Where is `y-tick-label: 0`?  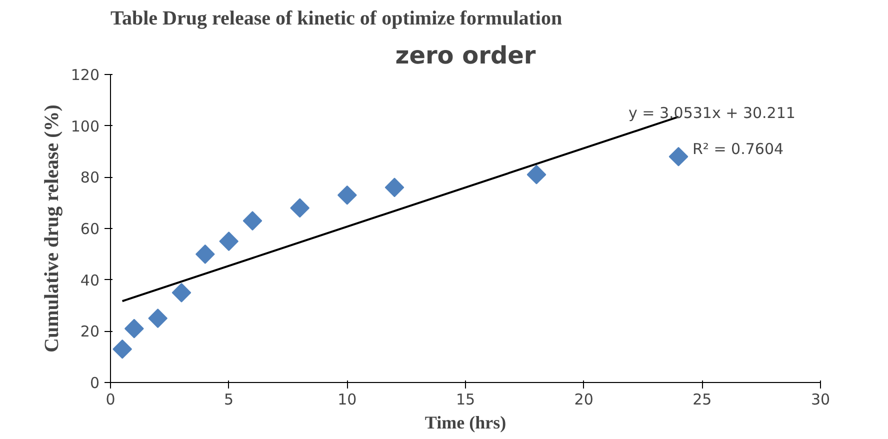
y-tick-label: 0 is located at coordinates (95, 383).